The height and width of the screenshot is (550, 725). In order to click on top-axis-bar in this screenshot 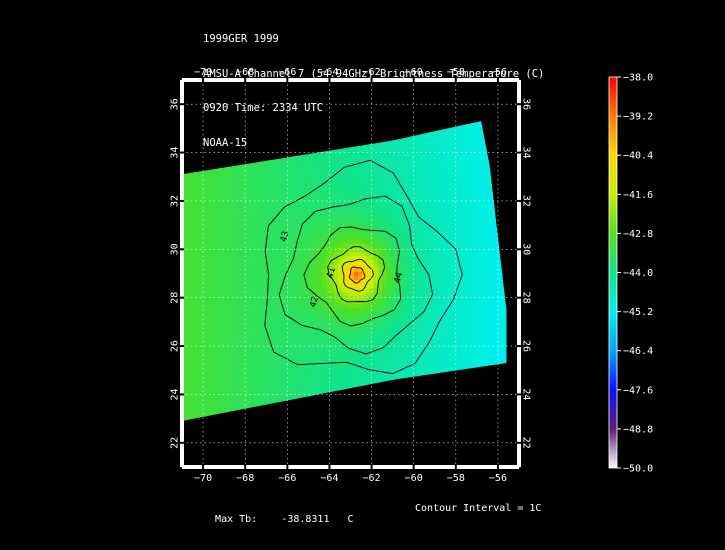, I will do `click(350, 80)`.